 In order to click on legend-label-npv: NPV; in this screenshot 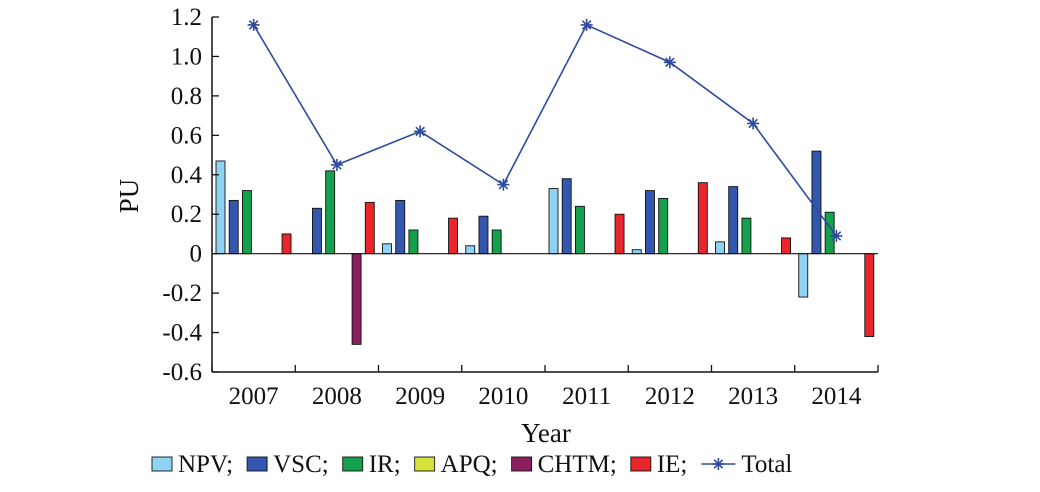, I will do `click(205, 464)`.